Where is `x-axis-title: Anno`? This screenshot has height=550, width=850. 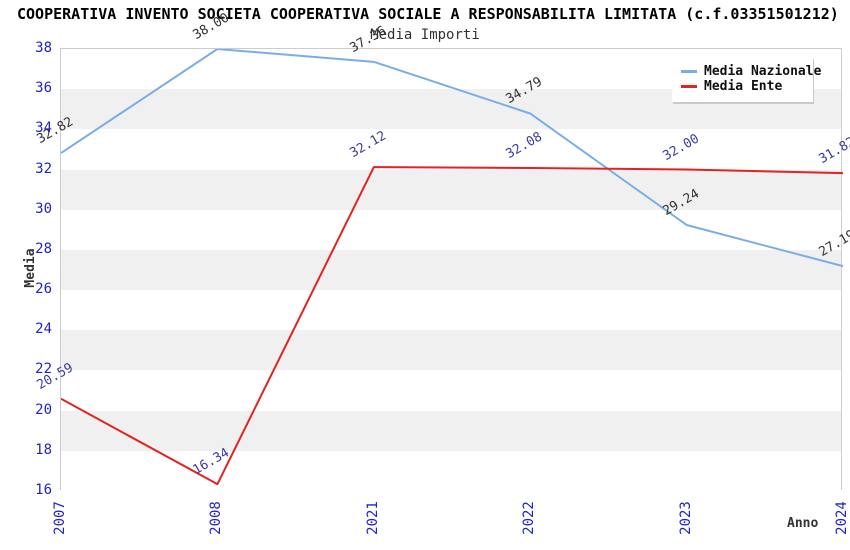
x-axis-title: Anno is located at coordinates (803, 523).